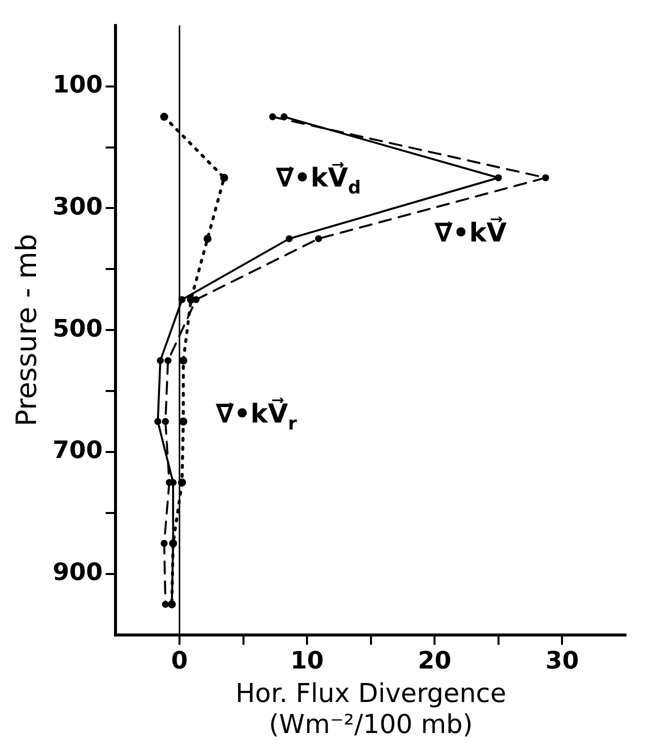 The width and height of the screenshot is (648, 754). What do you see at coordinates (370, 709) in the screenshot?
I see `x-axis-title: Hor. Flux Divergence (Wm⁻²/100 mb)` at bounding box center [370, 709].